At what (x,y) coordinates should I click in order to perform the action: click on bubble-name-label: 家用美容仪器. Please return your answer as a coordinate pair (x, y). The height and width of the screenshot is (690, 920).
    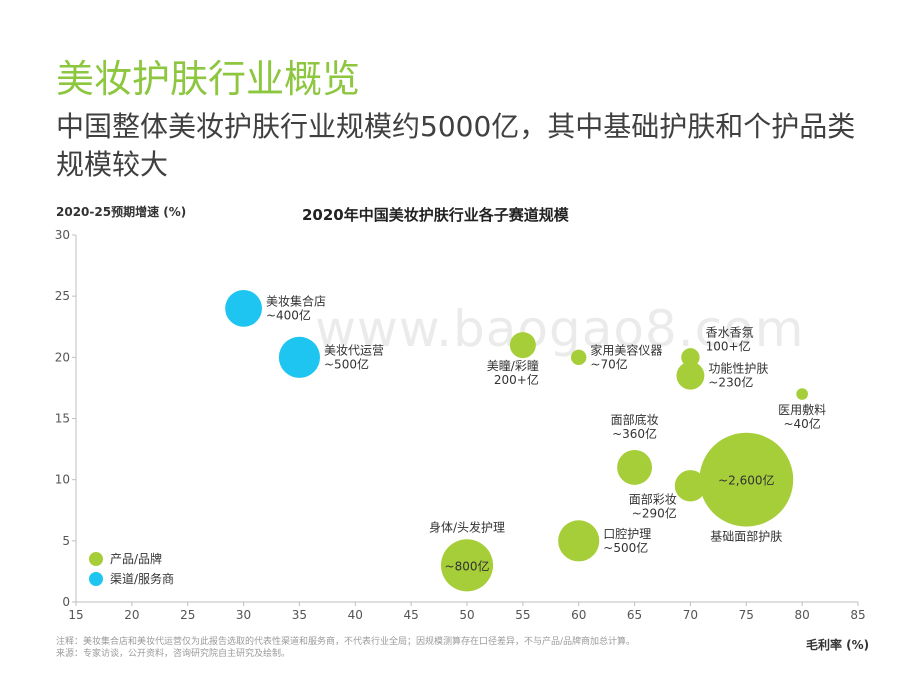
    Looking at the image, I should click on (626, 349).